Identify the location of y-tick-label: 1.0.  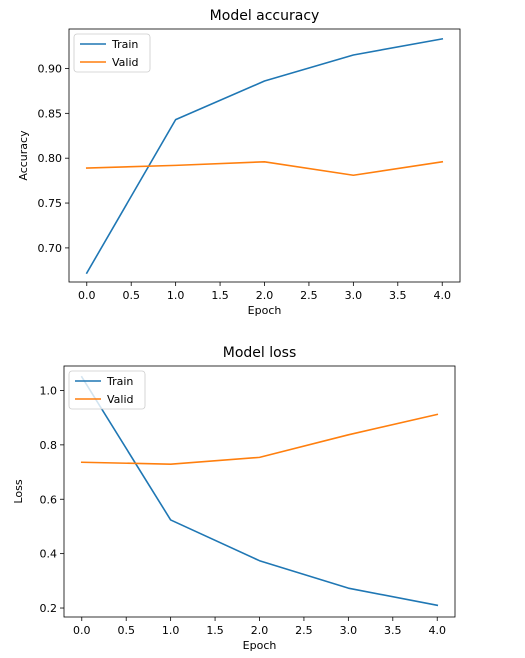
(49, 390).